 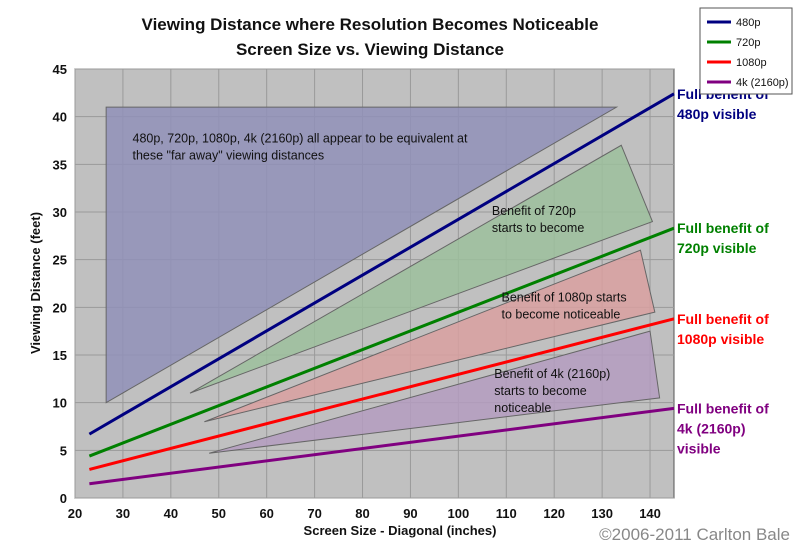 What do you see at coordinates (746, 51) in the screenshot?
I see `legend: 480p 720p 1080p 4k (2160p)` at bounding box center [746, 51].